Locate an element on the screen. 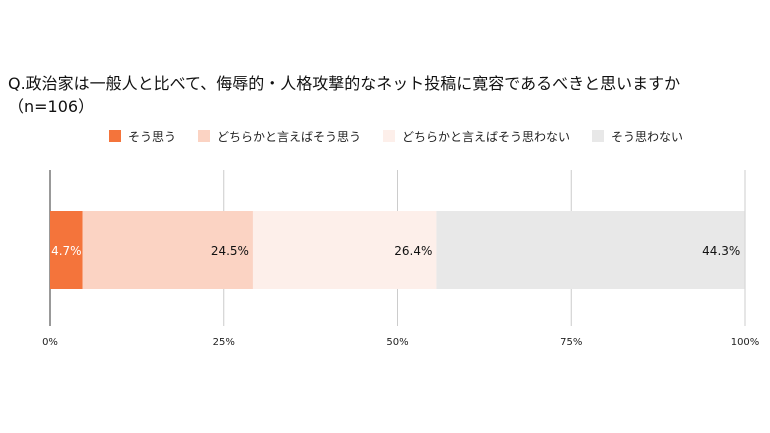  data-label-0: 4.7% is located at coordinates (66, 251).